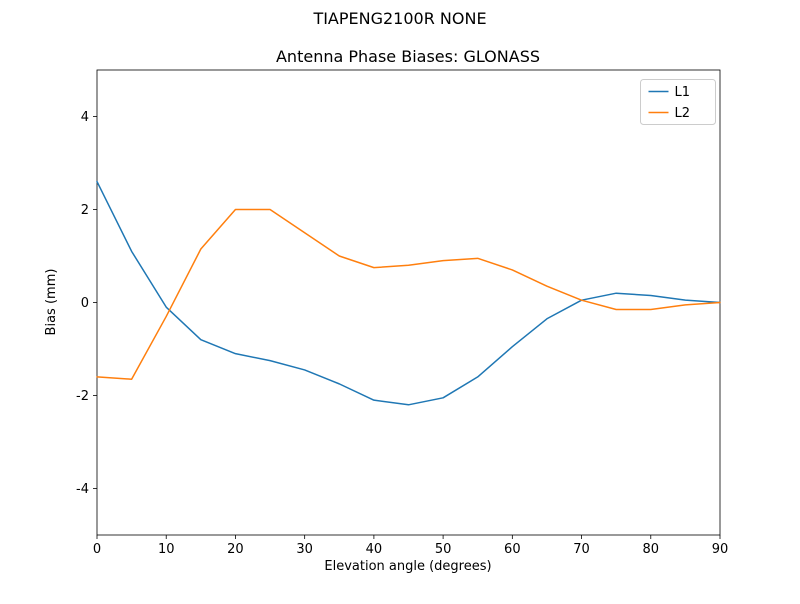 Image resolution: width=800 pixels, height=604 pixels. What do you see at coordinates (720, 549) in the screenshot?
I see `x-tick-label: 90` at bounding box center [720, 549].